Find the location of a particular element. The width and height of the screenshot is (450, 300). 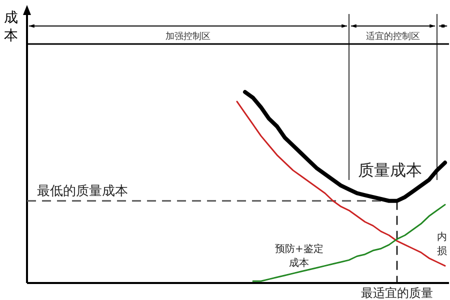

annotation: 质量成本 is located at coordinates (390, 170).